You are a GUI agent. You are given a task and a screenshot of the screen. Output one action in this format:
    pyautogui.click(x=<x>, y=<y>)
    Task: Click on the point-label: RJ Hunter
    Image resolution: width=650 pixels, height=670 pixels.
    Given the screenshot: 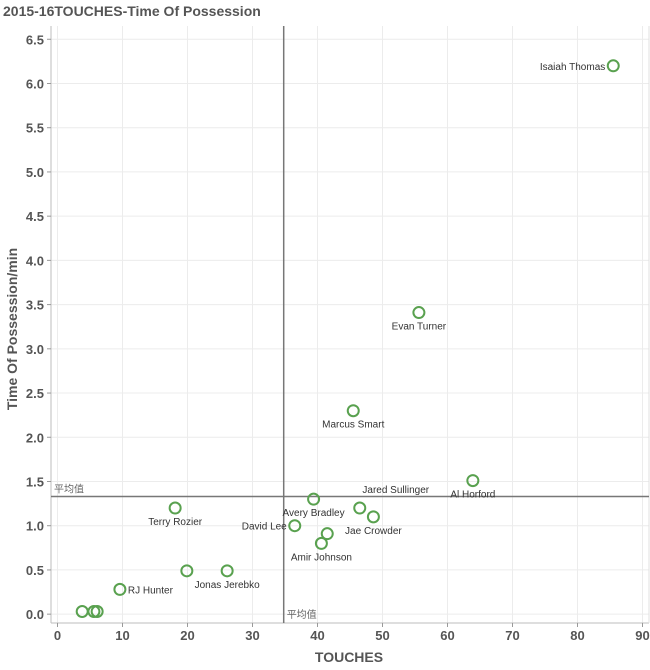 What is the action you would take?
    pyautogui.click(x=151, y=590)
    